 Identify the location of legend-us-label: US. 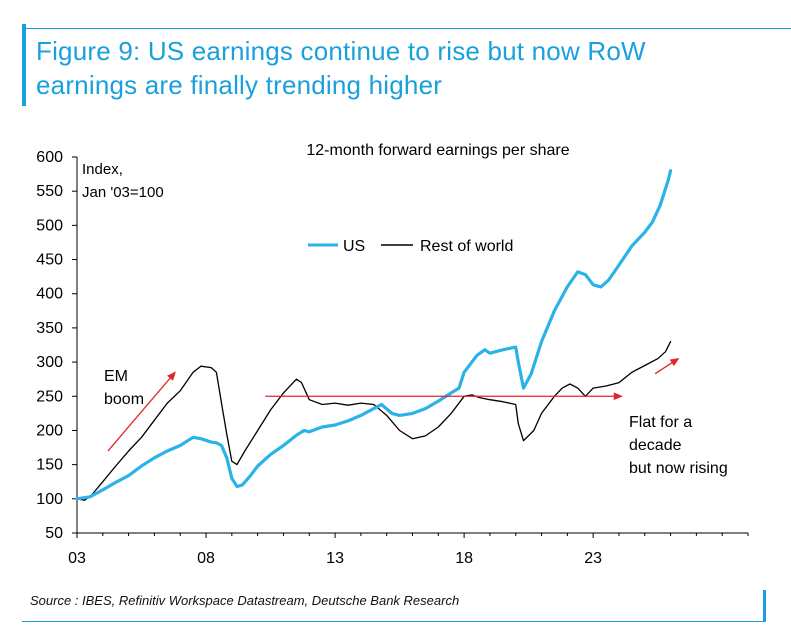
(354, 246).